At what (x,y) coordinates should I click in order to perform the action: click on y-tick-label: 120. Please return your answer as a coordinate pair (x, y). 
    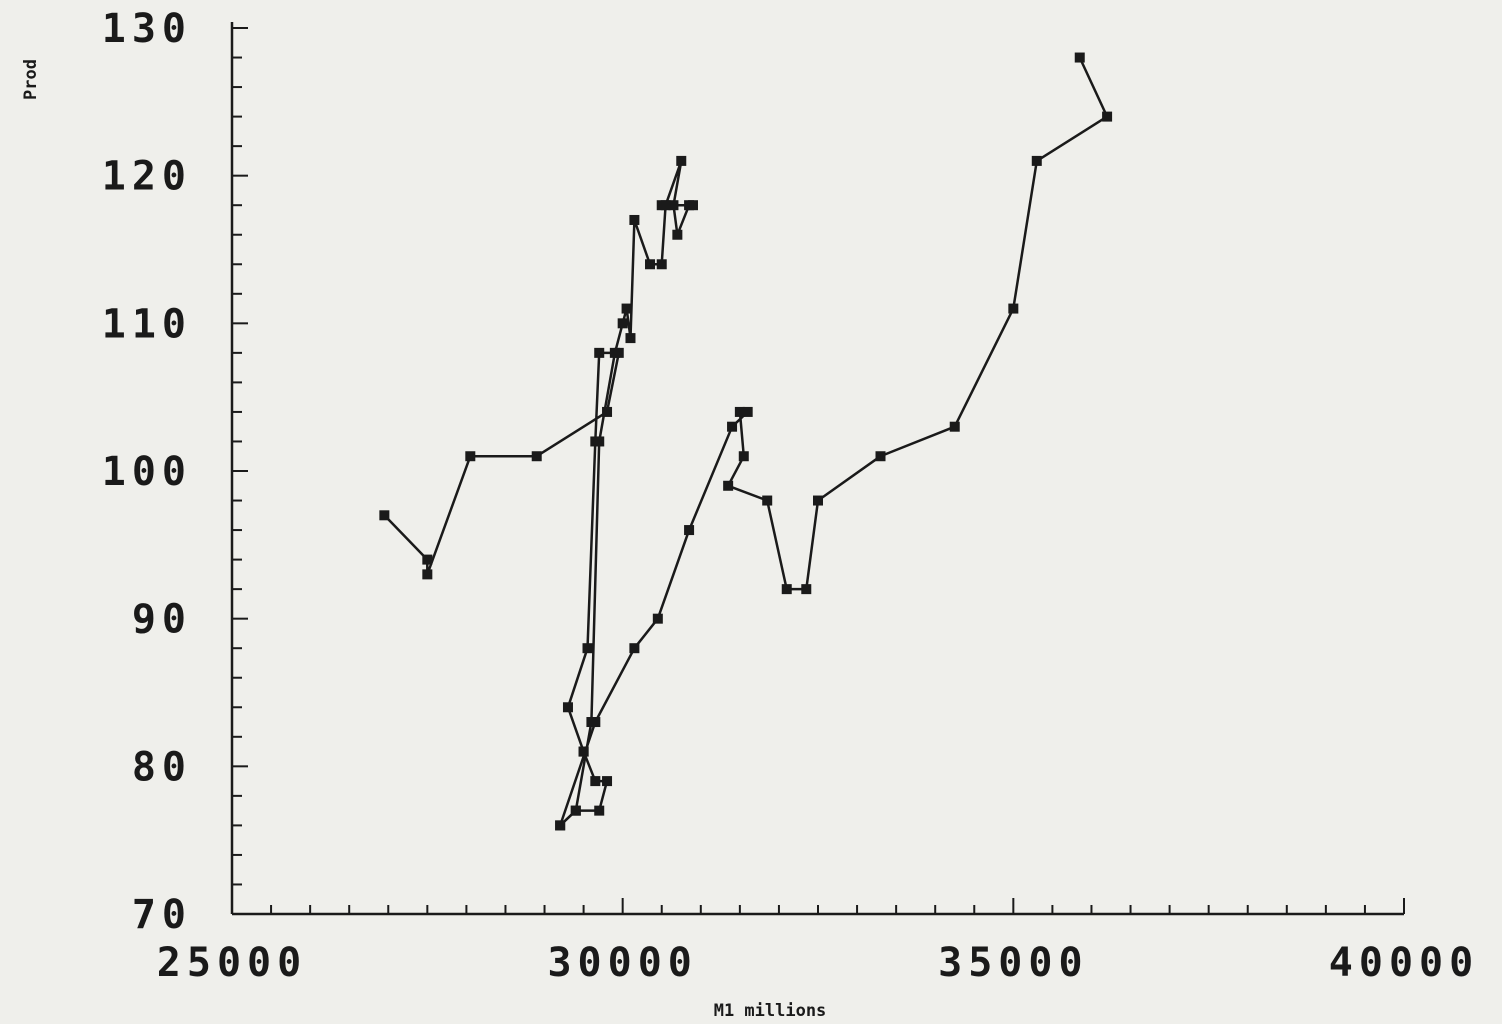
    Looking at the image, I should click on (147, 177).